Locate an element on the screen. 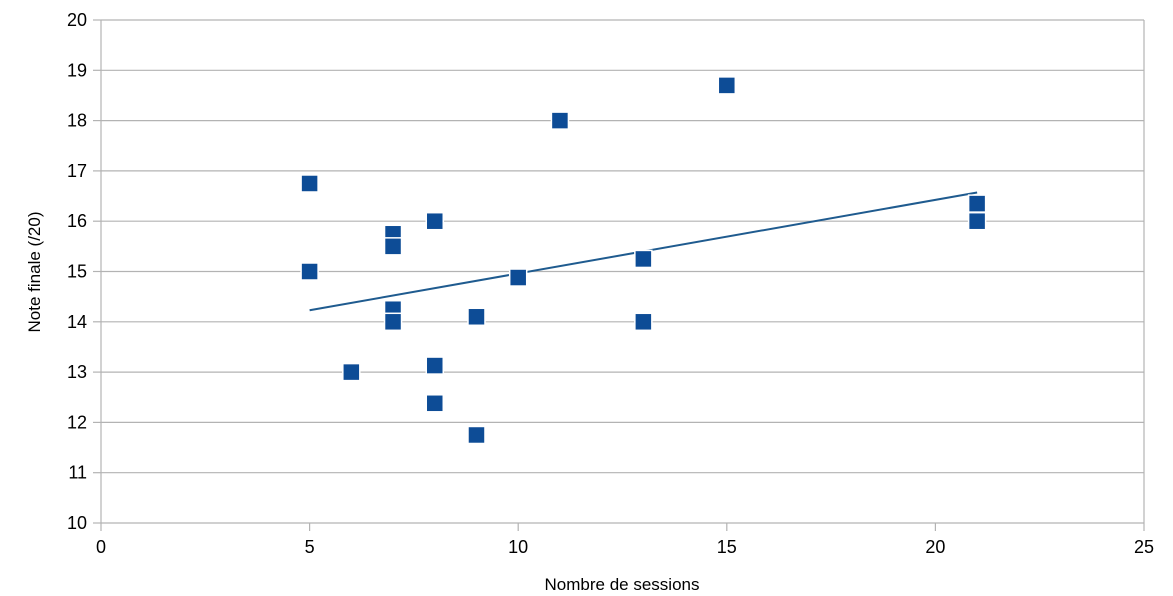 Image resolution: width=1173 pixels, height=596 pixels. y-tick-label: 18 is located at coordinates (77, 121).